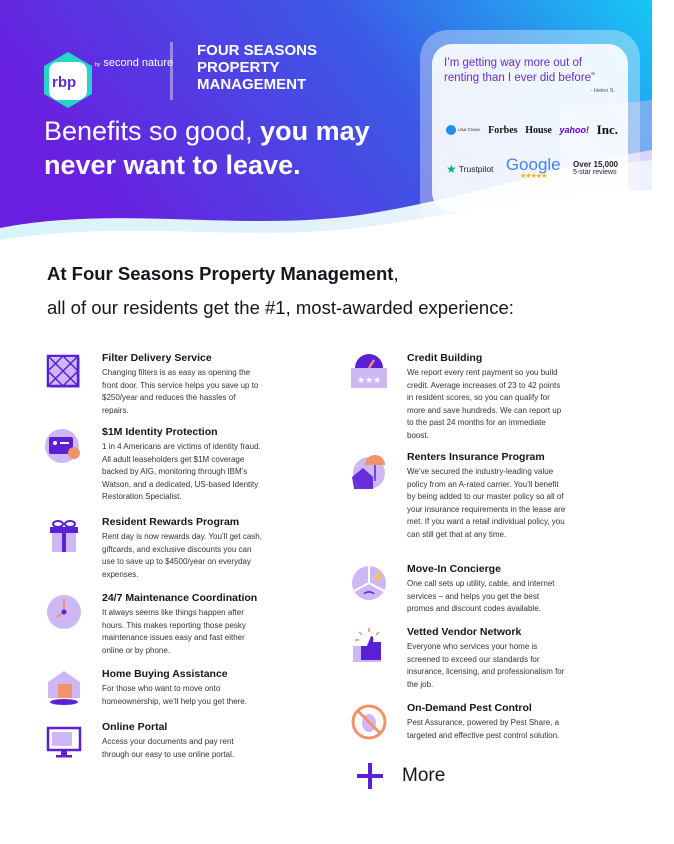 The image size is (674, 844). Describe the element at coordinates (469, 708) in the screenshot. I see `benefit-title: On-Demand Pest Control` at that location.